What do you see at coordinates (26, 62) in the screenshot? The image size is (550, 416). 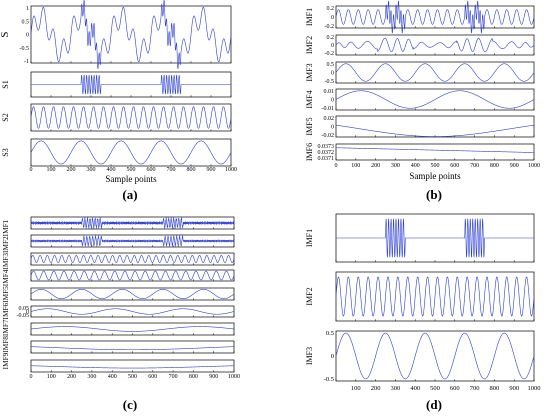 I see `y-tick-label: -1` at bounding box center [26, 62].